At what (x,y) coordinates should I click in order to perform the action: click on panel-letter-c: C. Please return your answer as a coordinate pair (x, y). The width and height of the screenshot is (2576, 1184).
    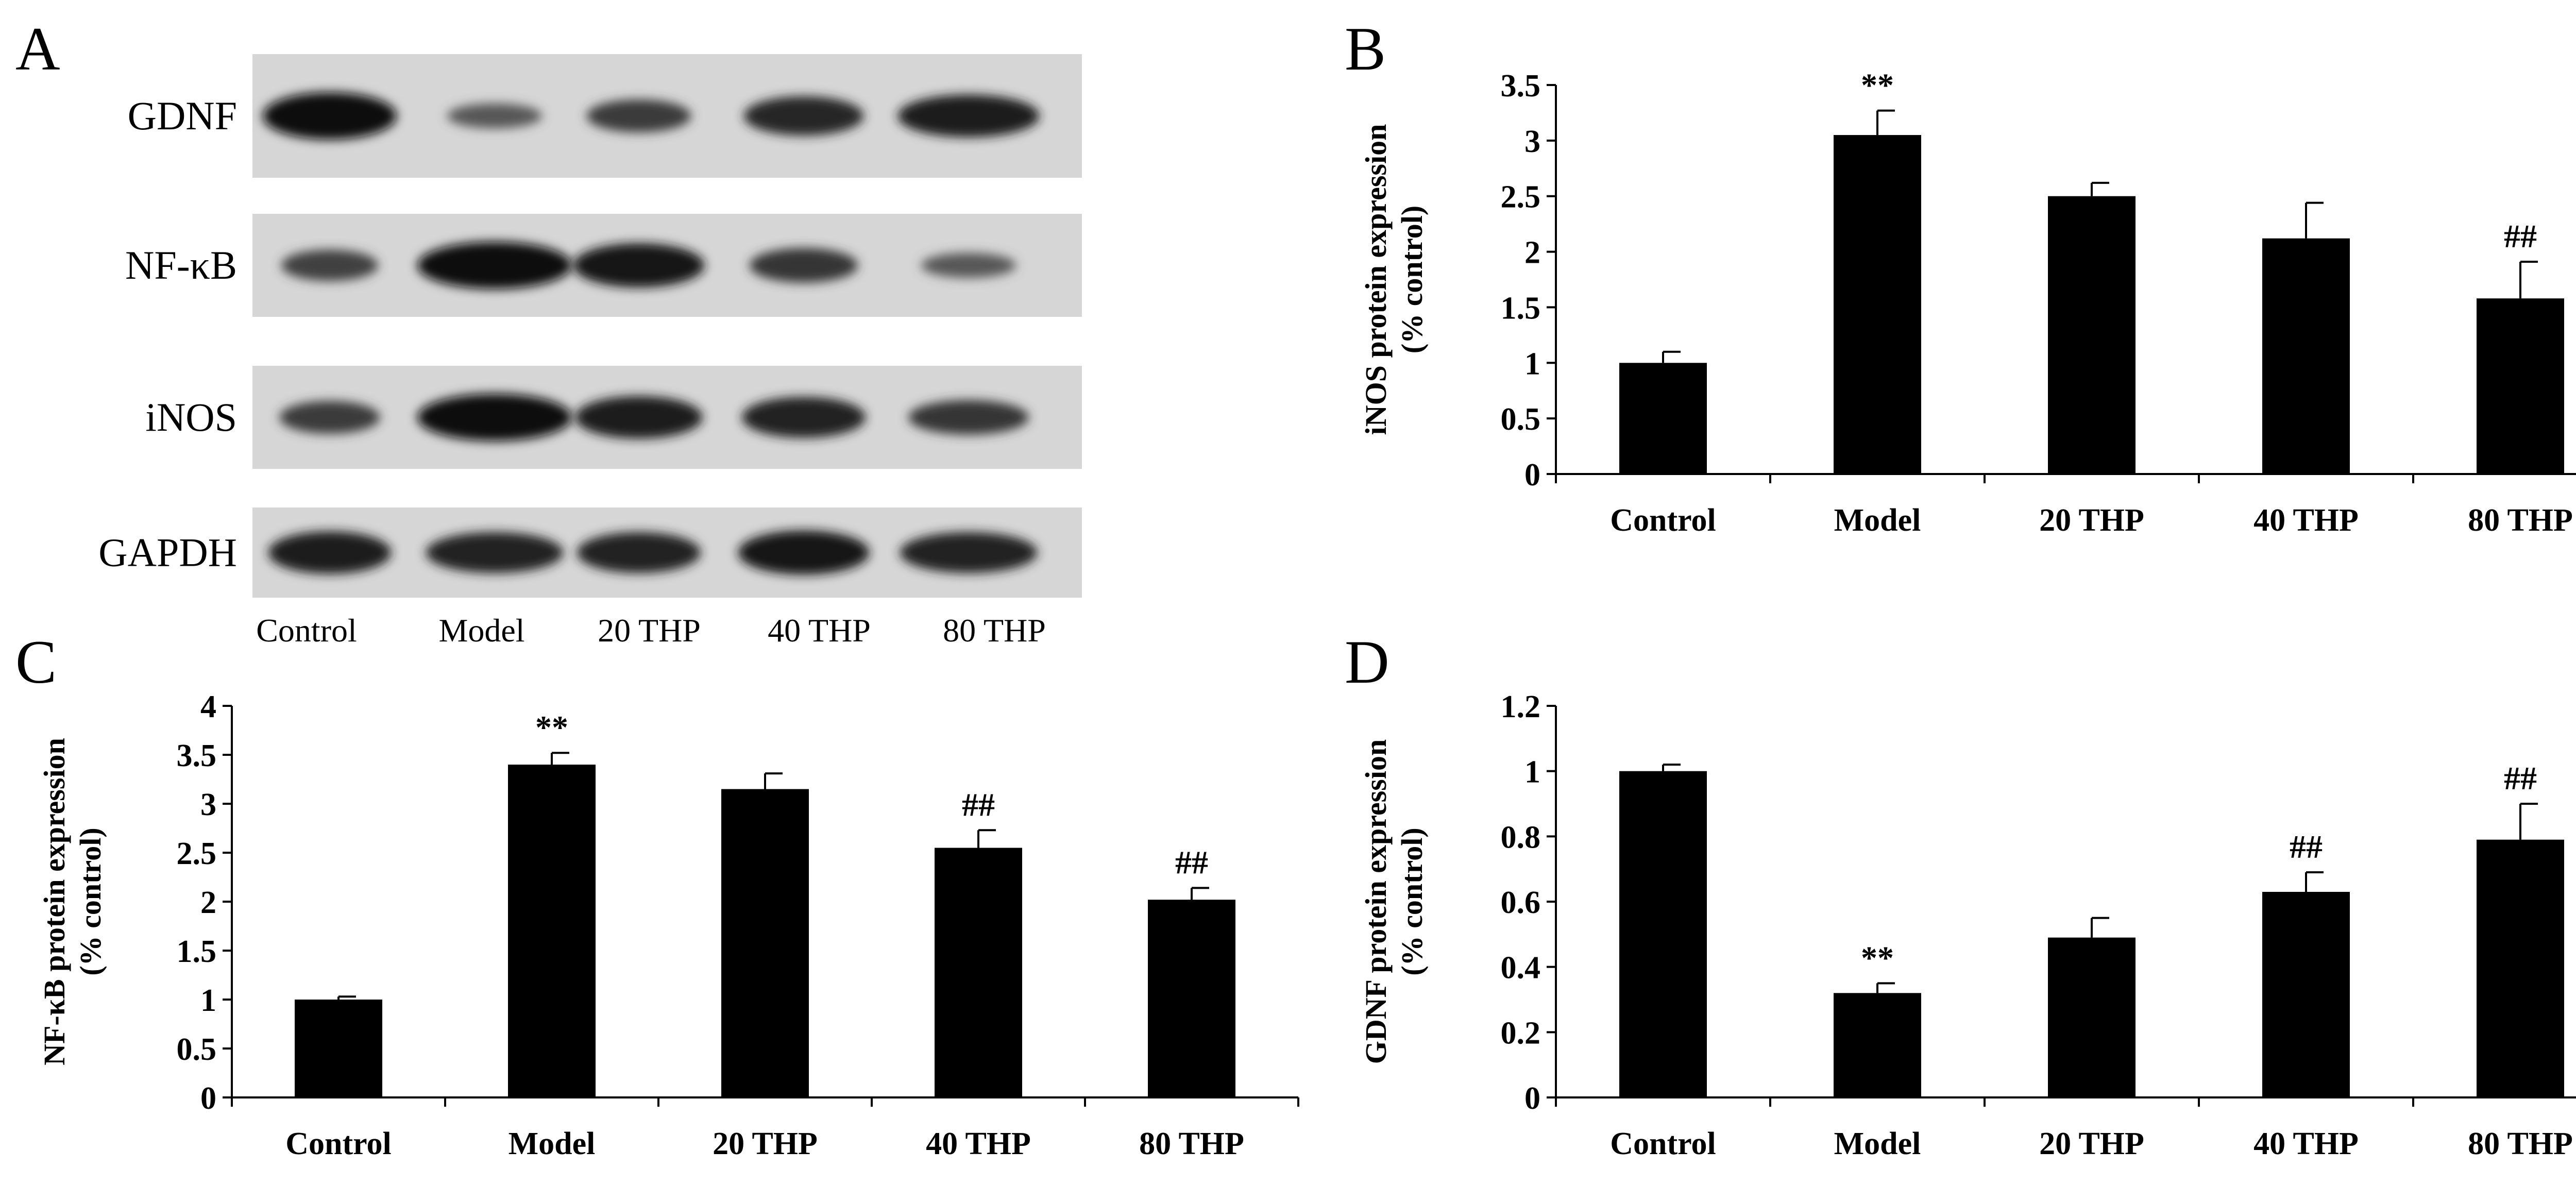
    Looking at the image, I should click on (36, 662).